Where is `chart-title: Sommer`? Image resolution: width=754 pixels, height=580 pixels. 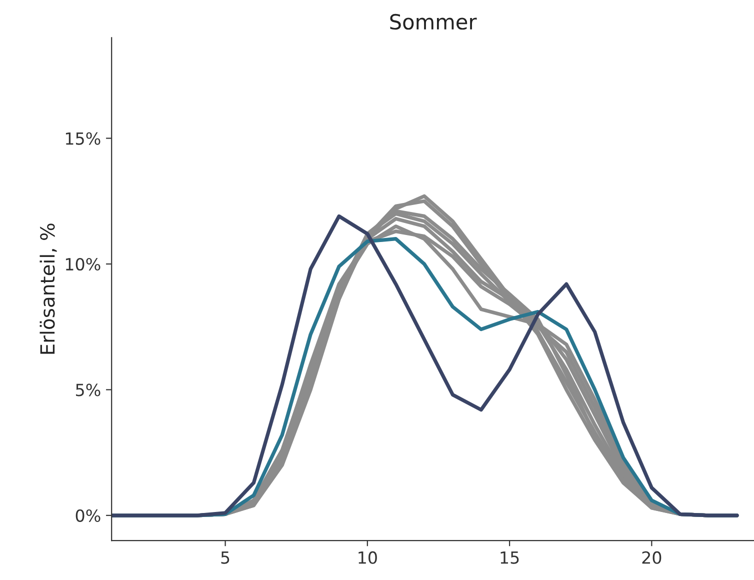
chart-title: Sommer is located at coordinates (433, 22).